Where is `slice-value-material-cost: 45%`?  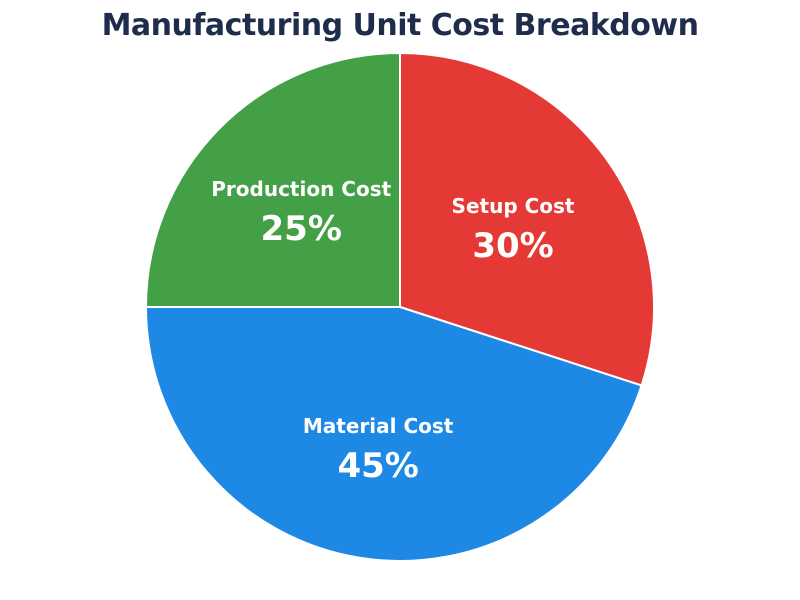 slice-value-material-cost: 45% is located at coordinates (377, 466).